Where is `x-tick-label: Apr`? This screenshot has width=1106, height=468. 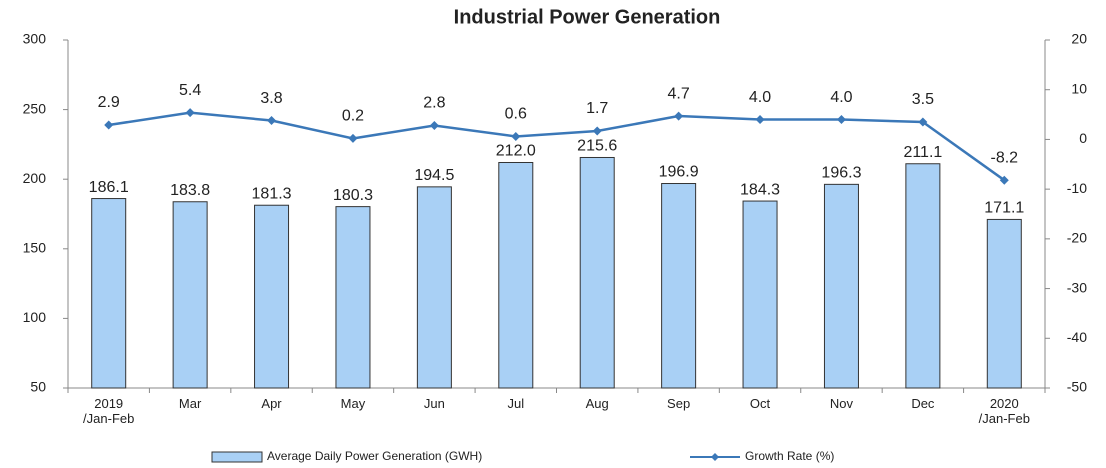 x-tick-label: Apr is located at coordinates (271, 403).